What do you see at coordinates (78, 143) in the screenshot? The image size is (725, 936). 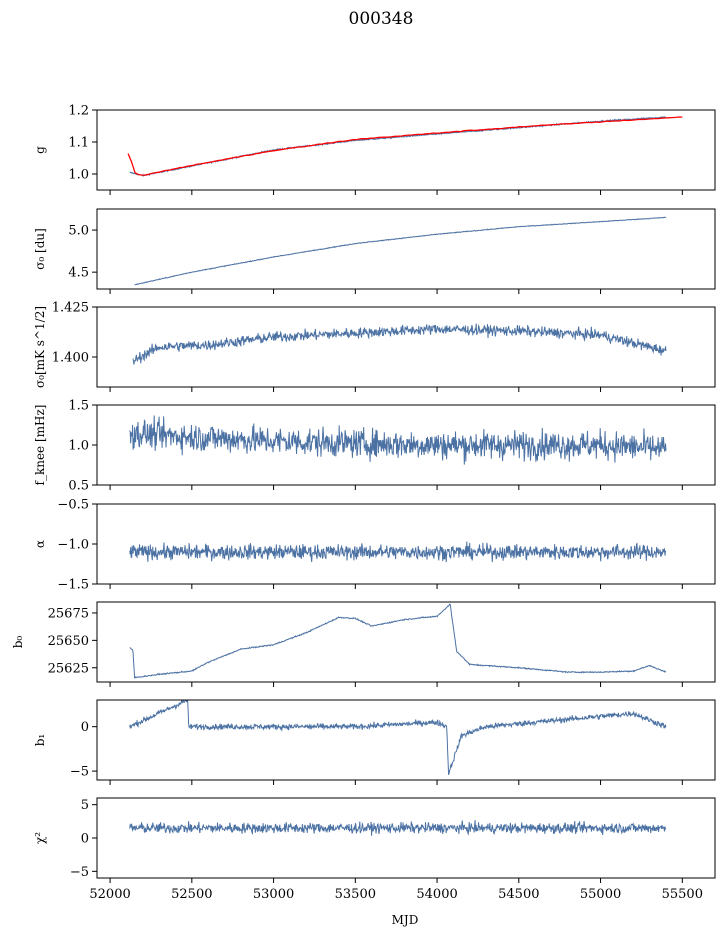 I see `y-tick-label: 1.1` at bounding box center [78, 143].